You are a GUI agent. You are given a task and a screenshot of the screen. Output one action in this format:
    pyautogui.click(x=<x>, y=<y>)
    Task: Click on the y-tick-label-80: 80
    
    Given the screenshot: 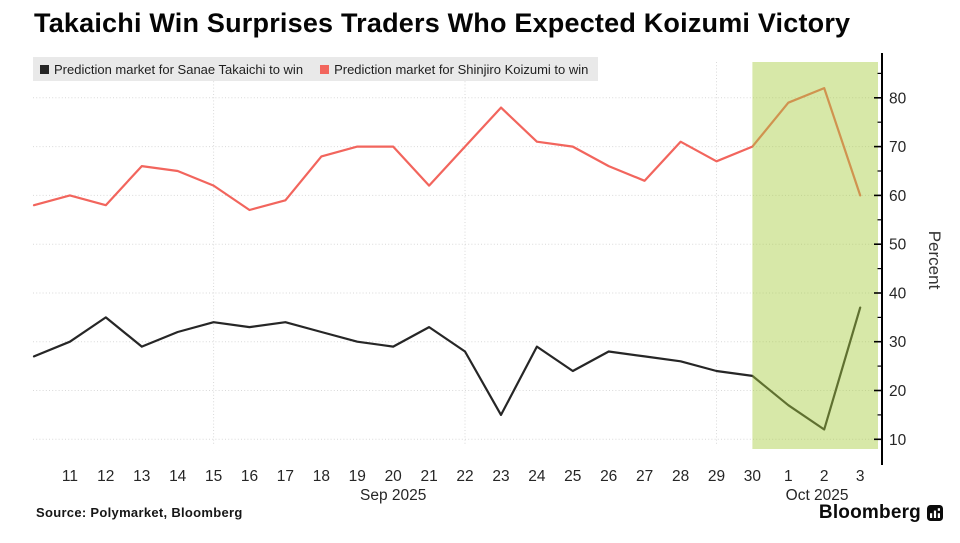 What is the action you would take?
    pyautogui.click(x=898, y=98)
    